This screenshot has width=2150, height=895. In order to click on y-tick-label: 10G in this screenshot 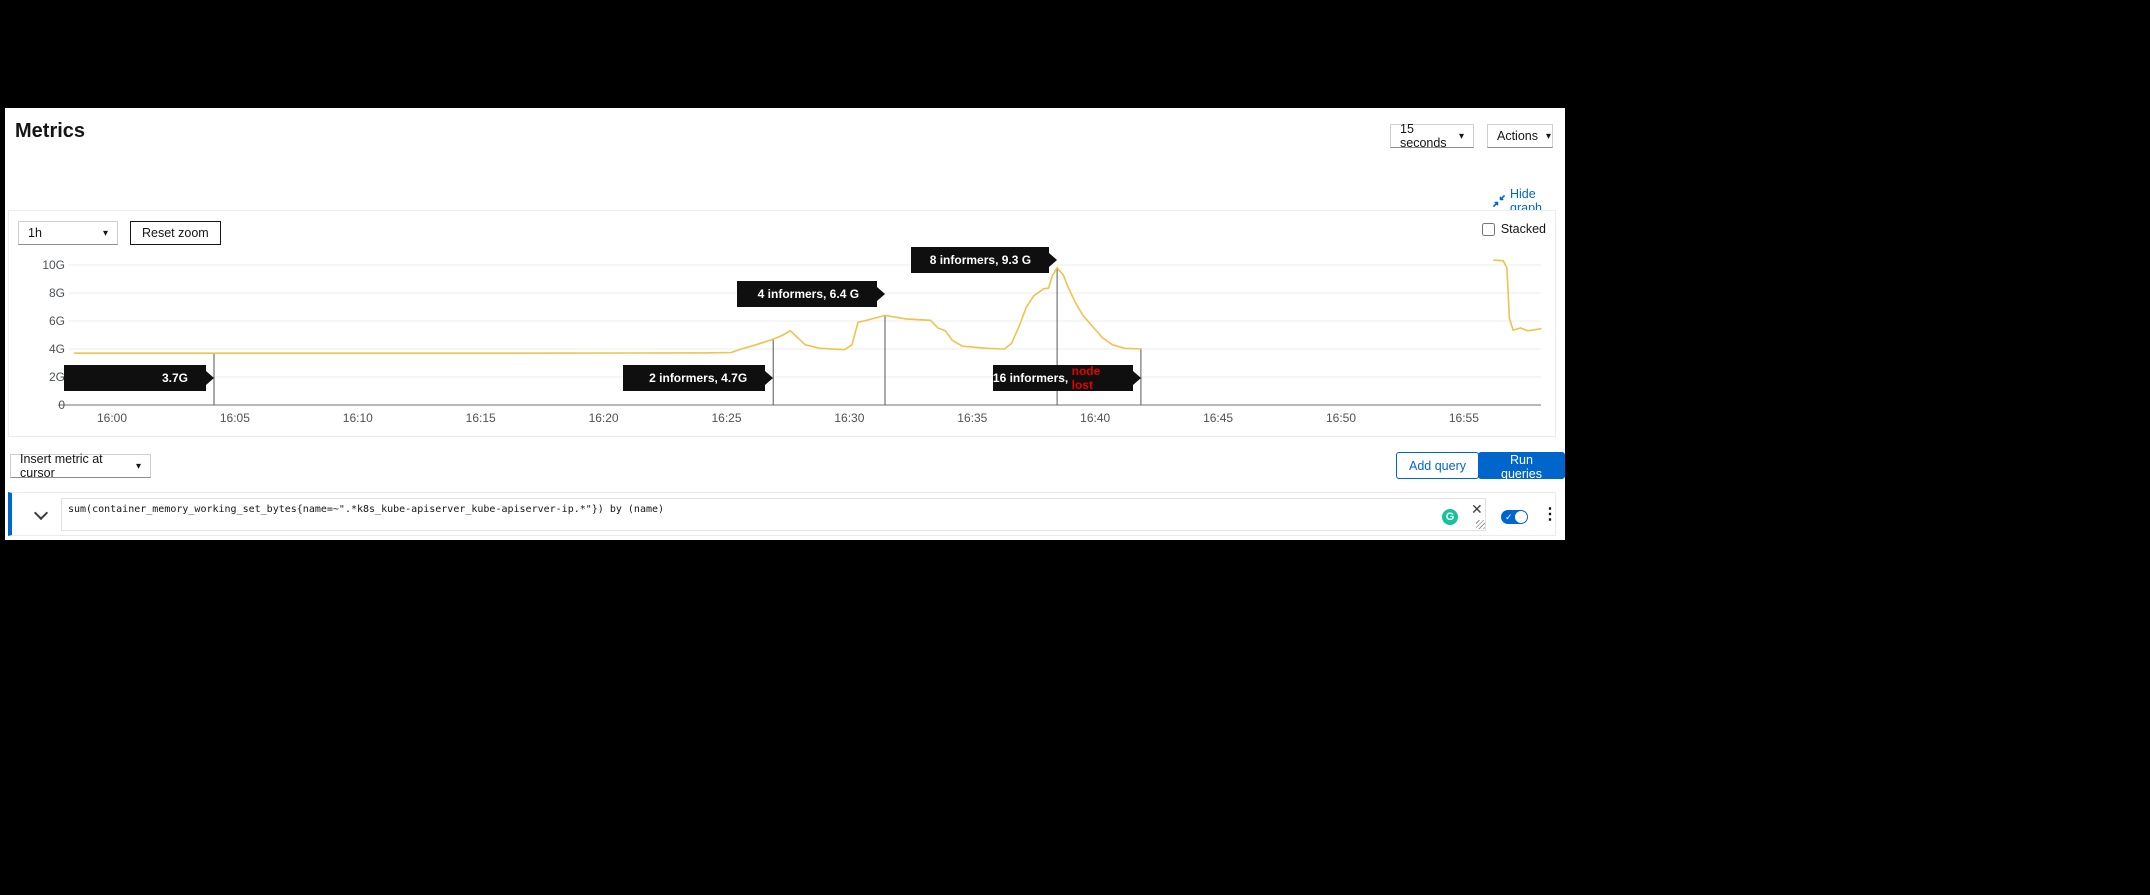, I will do `click(53, 265)`.